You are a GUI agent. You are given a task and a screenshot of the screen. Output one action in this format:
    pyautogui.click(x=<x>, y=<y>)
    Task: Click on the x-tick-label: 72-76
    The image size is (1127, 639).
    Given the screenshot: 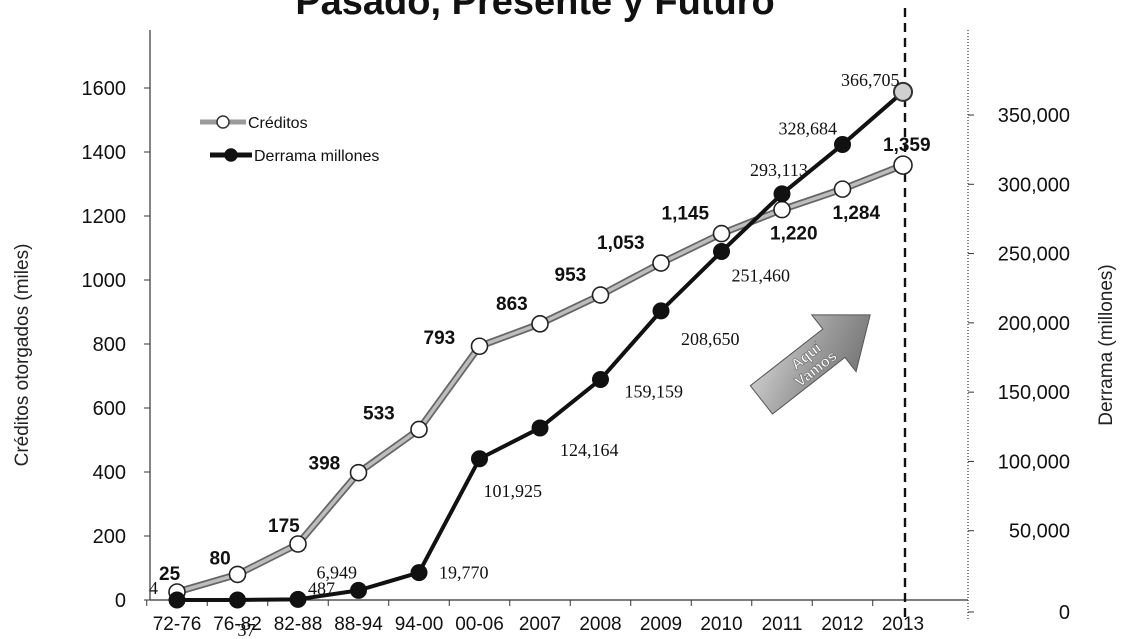 What is the action you would take?
    pyautogui.click(x=177, y=624)
    